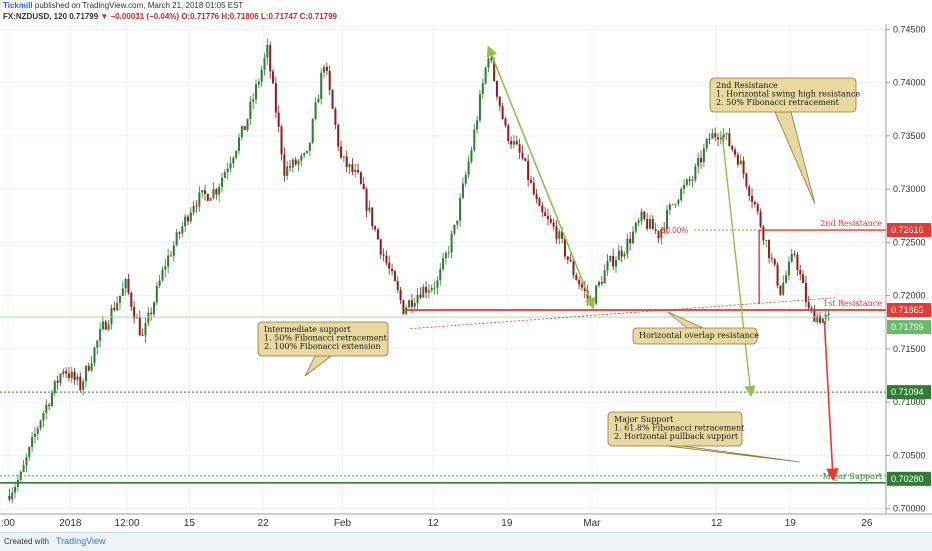 Image resolution: width=932 pixels, height=551 pixels. Describe the element at coordinates (35, 16) in the screenshot. I see `symbol-label: FX:NZDUSD, 120` at that location.